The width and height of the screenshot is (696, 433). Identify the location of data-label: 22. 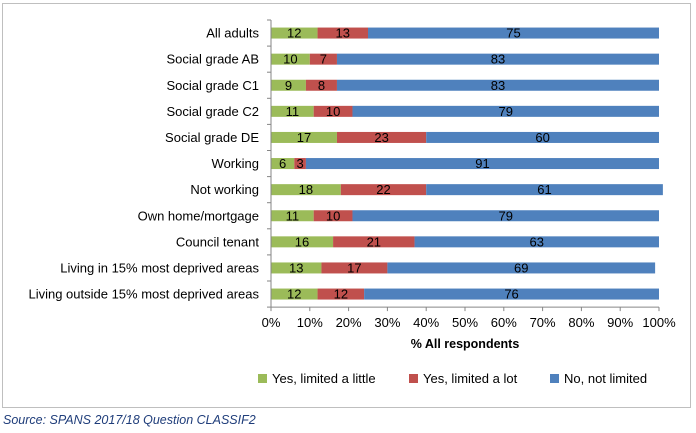
(383, 189).